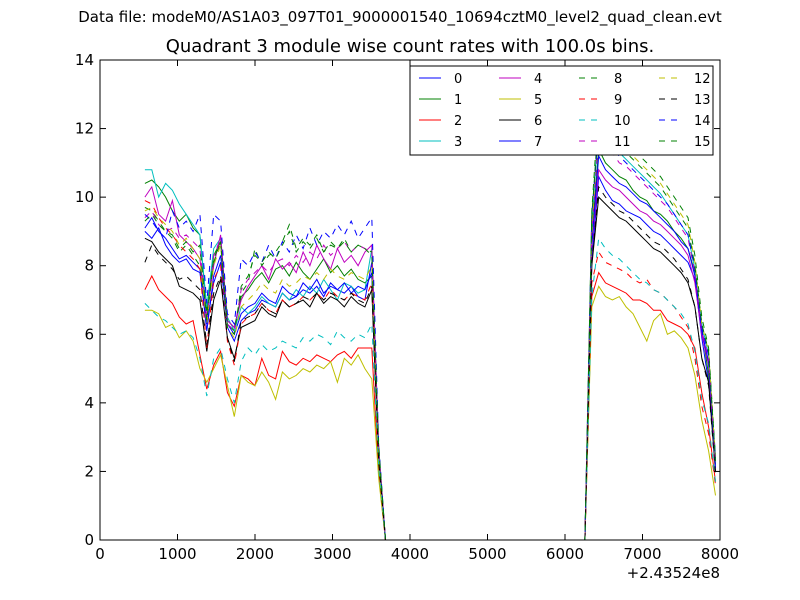 This screenshot has width=800, height=600. I want to click on x-tick-label: 4000, so click(410, 554).